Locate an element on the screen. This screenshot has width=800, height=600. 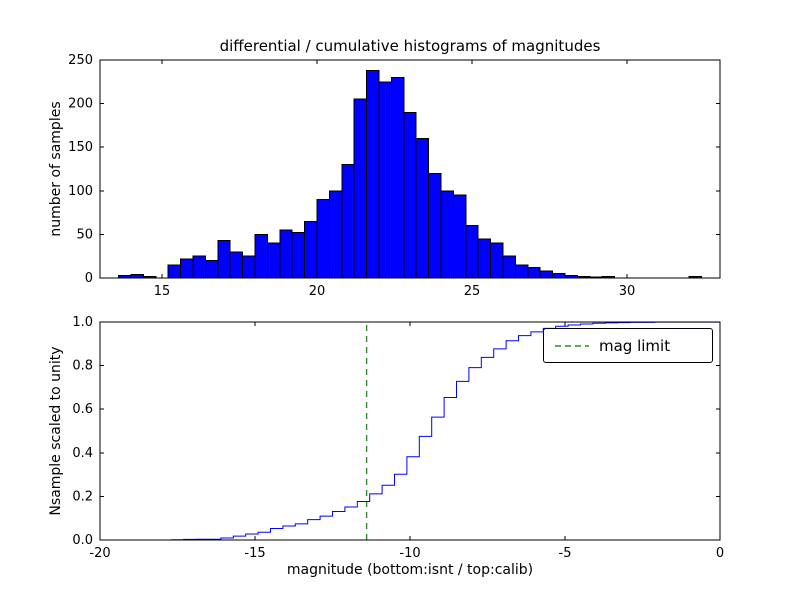
top-xtick-label: 20 is located at coordinates (317, 291).